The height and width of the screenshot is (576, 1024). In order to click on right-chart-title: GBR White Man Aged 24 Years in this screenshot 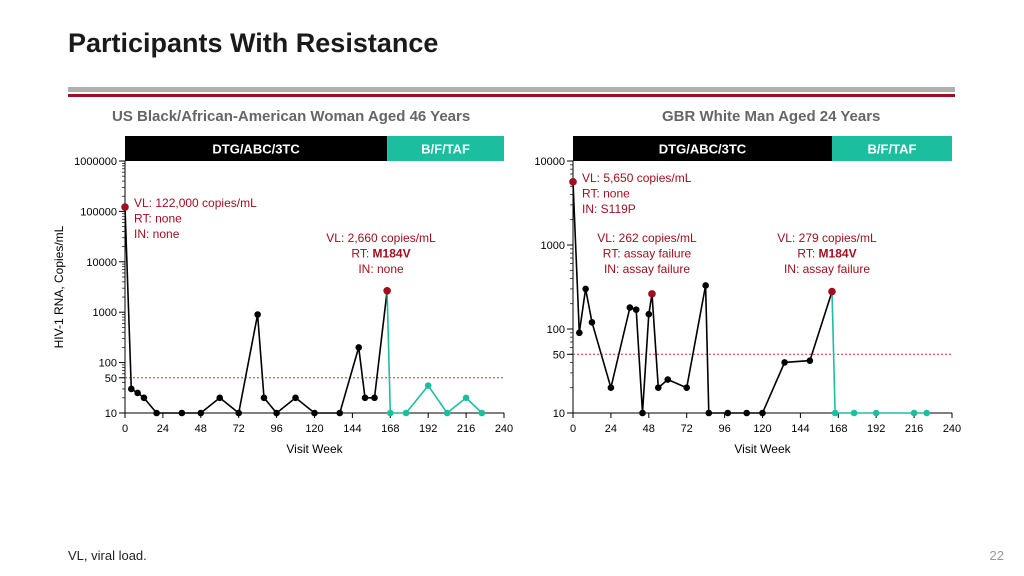, I will do `click(771, 116)`.